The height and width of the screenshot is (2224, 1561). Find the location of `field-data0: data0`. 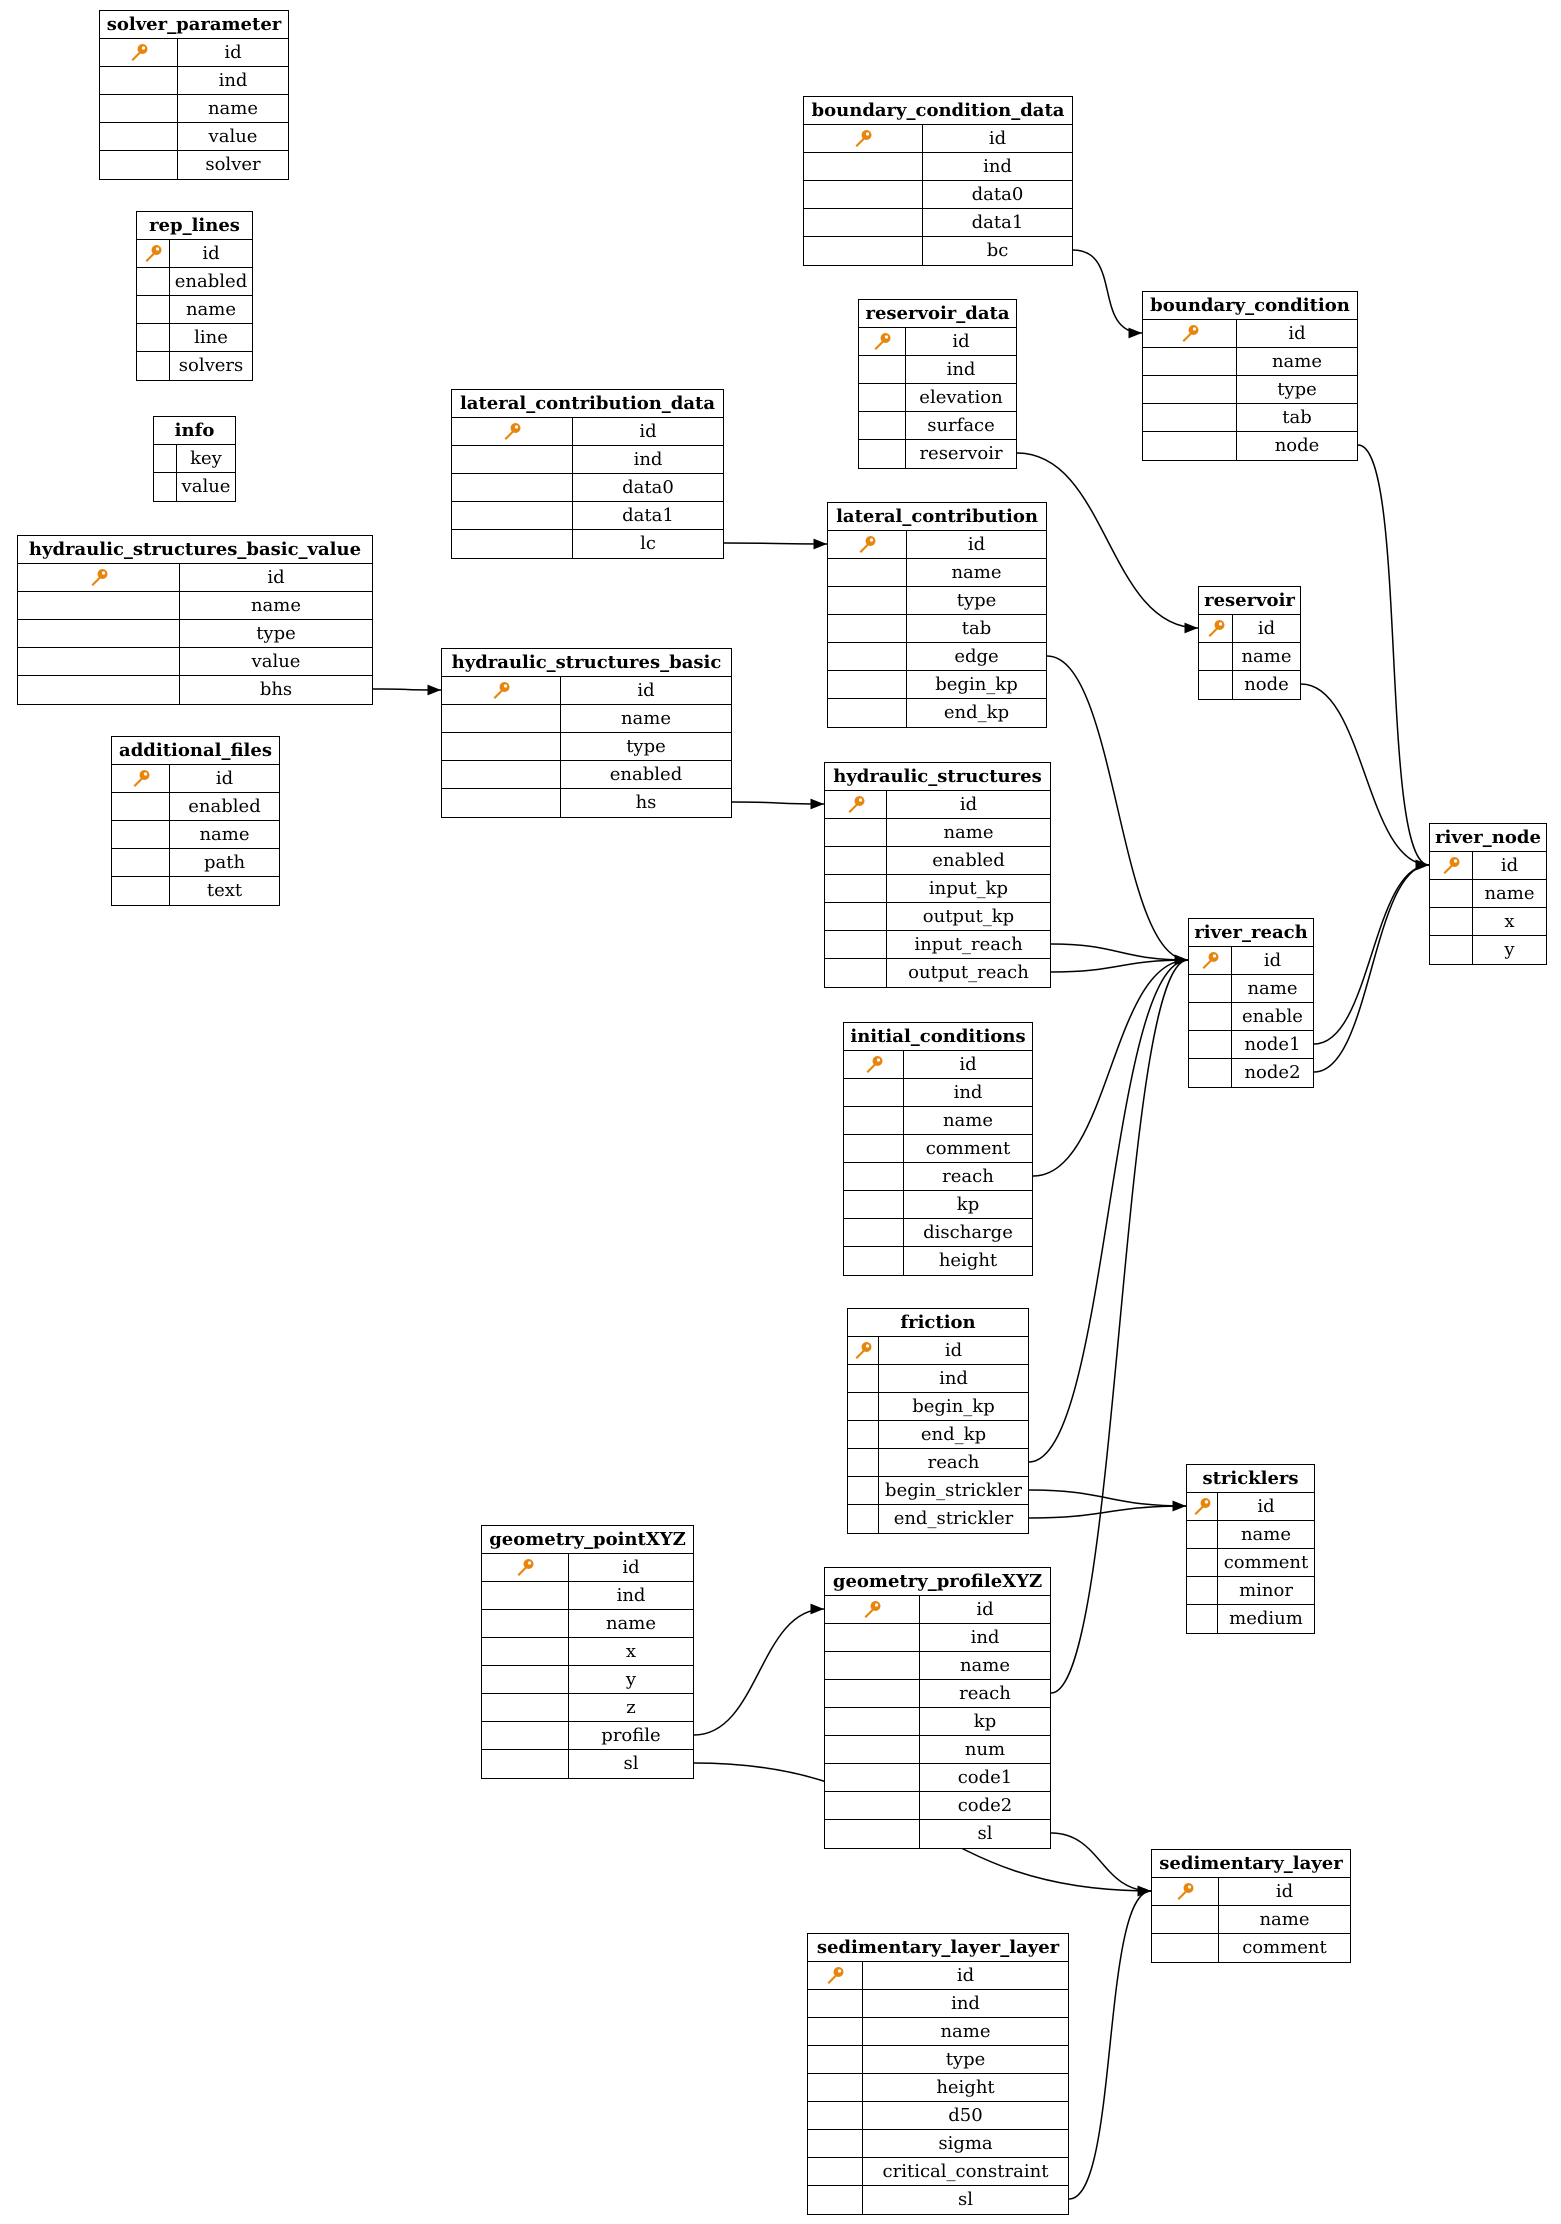

field-data0: data0 is located at coordinates (648, 487).